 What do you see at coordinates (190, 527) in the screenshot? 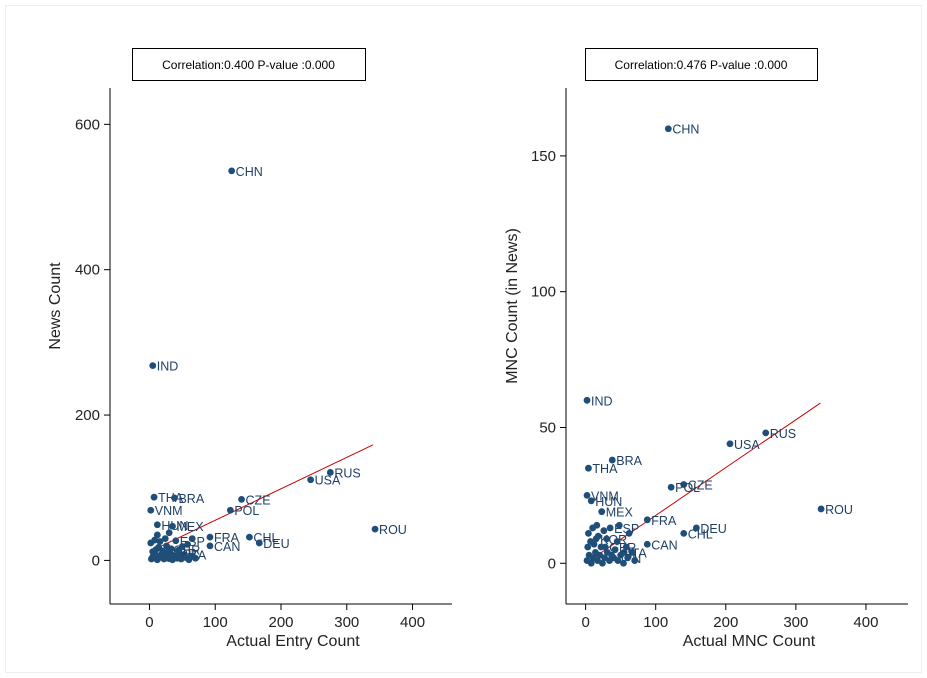
I see `point-label: MEX` at bounding box center [190, 527].